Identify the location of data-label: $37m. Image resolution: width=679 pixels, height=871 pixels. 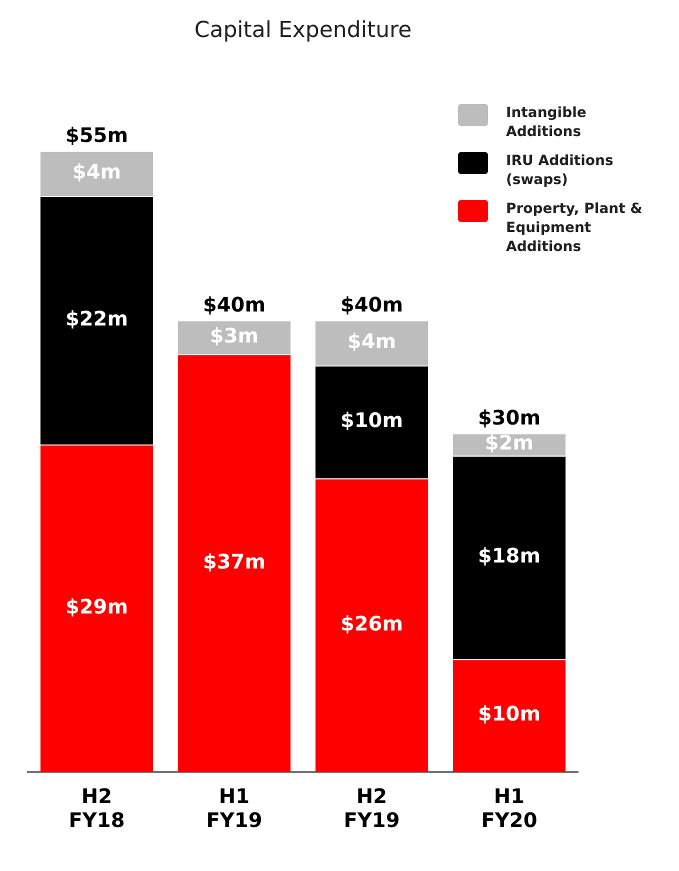
(234, 561).